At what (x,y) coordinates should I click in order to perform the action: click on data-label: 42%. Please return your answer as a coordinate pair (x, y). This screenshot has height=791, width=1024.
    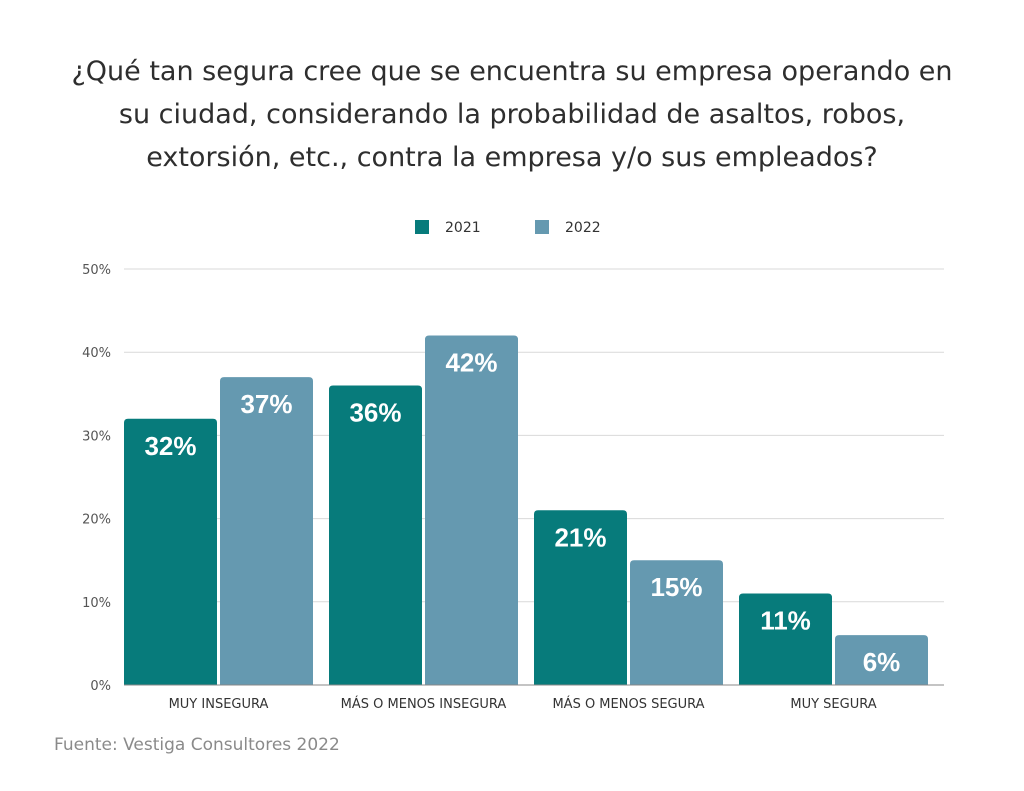
    Looking at the image, I should click on (471, 363).